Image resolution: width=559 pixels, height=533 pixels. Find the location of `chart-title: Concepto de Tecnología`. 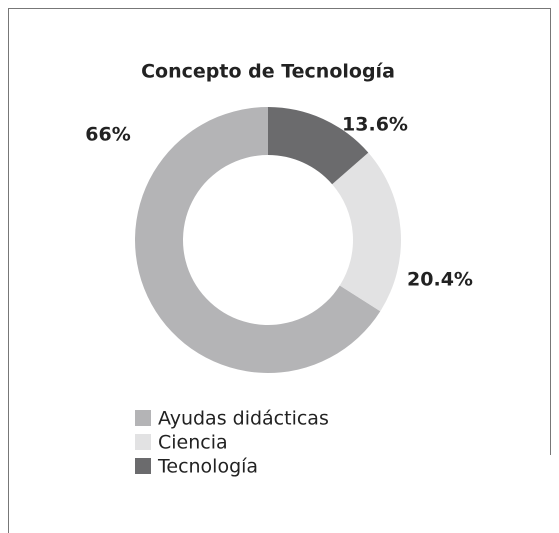

chart-title: Concepto de Tecnología is located at coordinates (268, 72).